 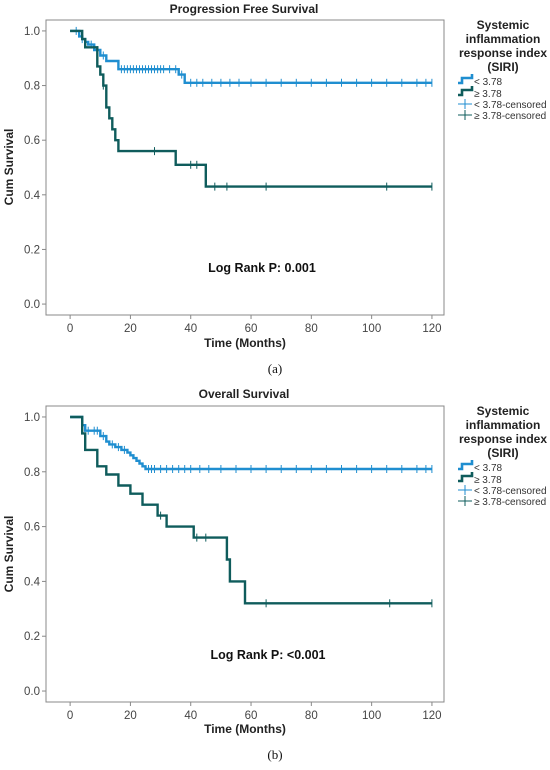 I want to click on log-rank-annotation: Log Rank P: 0.001, so click(x=262, y=268).